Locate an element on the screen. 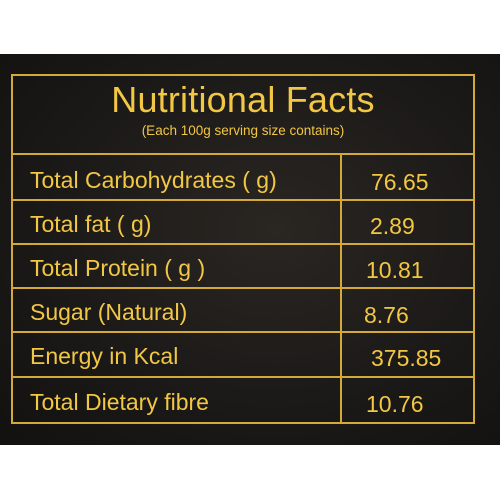 This screenshot has width=500, height=500. nutrient-label: Total Protein ( g ) is located at coordinates (118, 268).